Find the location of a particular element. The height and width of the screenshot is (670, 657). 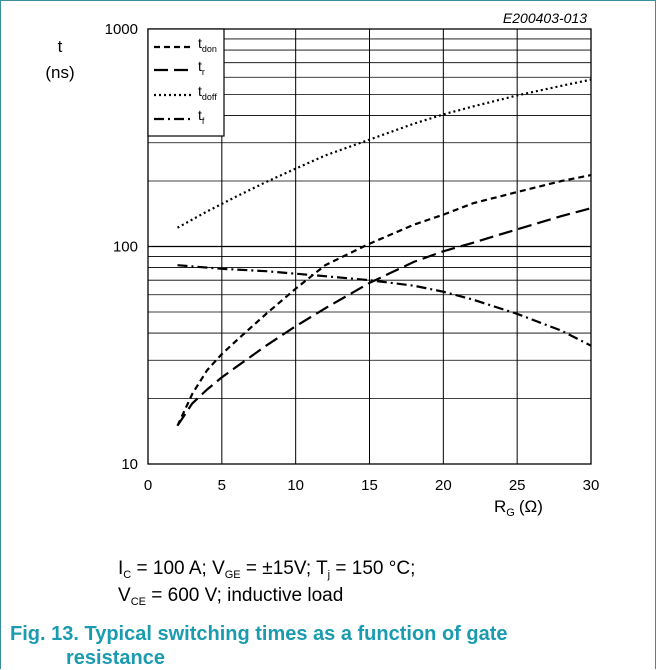

vge-value: = ±15V; is located at coordinates (278, 568).